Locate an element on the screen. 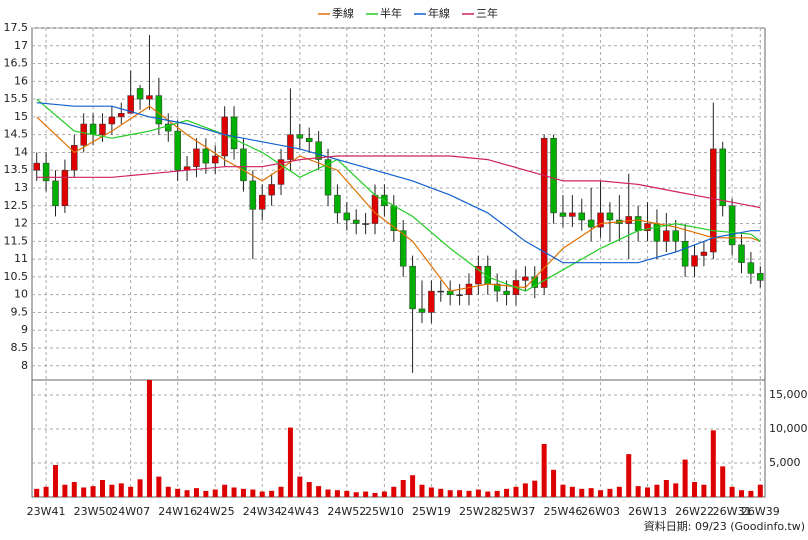  x-tick-label: 24W43 is located at coordinates (299, 511).